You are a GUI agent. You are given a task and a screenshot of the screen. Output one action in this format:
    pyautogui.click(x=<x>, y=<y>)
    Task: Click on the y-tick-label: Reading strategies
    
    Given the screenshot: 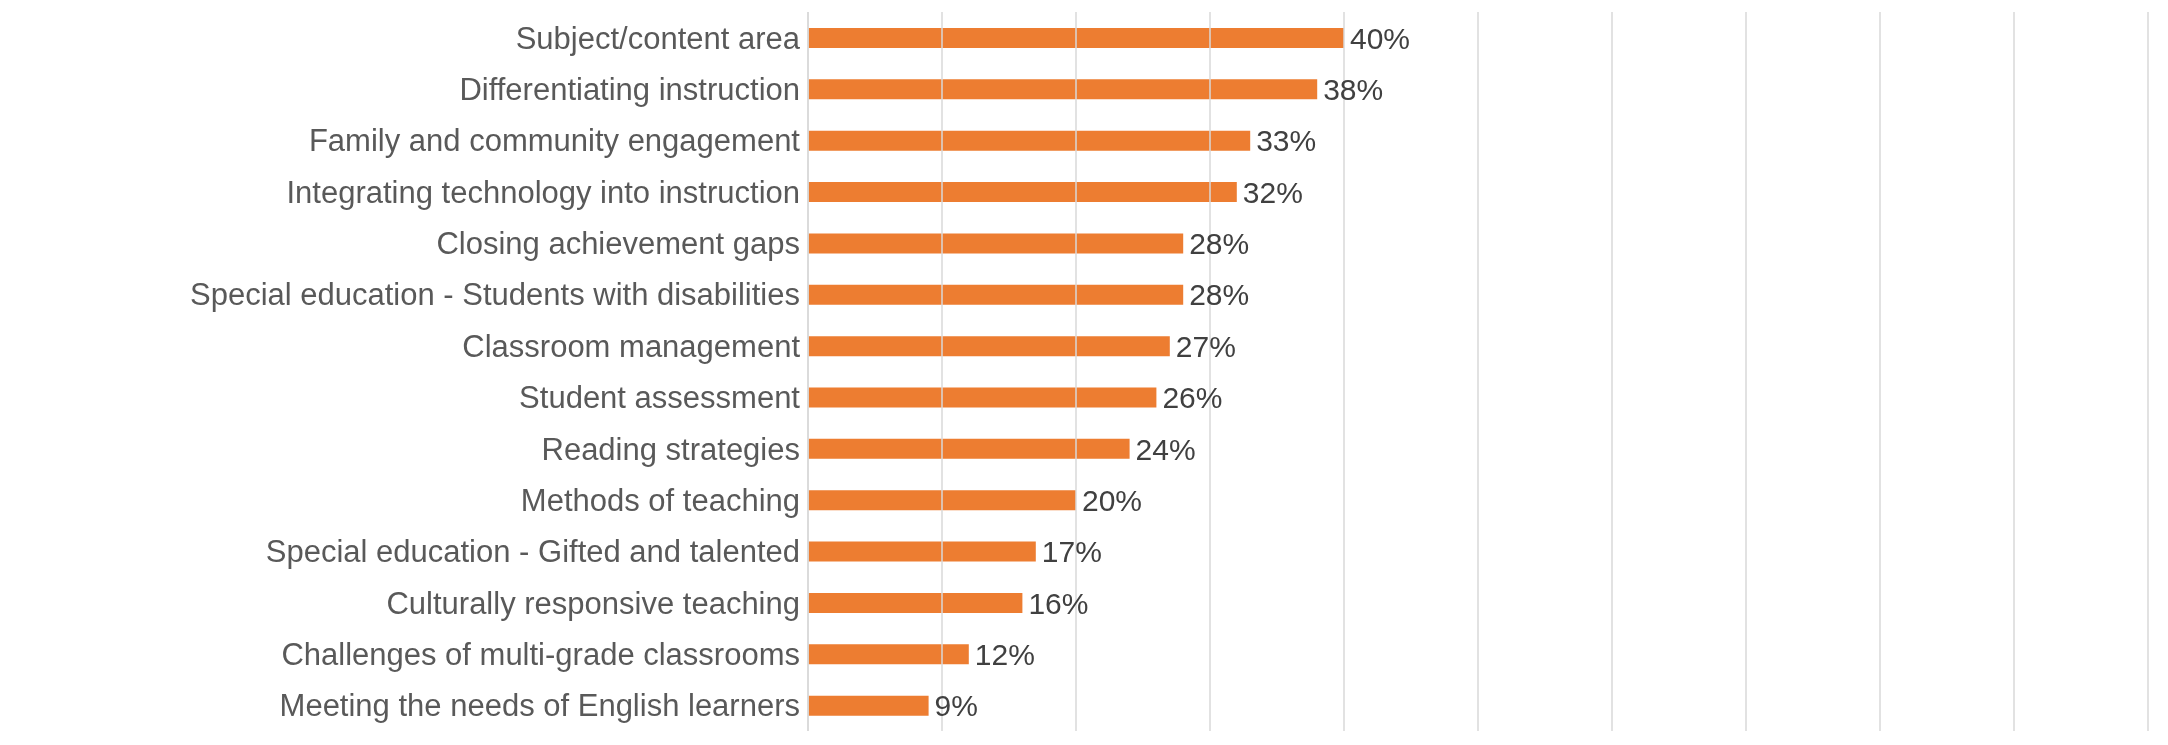 What is the action you would take?
    pyautogui.click(x=670, y=449)
    